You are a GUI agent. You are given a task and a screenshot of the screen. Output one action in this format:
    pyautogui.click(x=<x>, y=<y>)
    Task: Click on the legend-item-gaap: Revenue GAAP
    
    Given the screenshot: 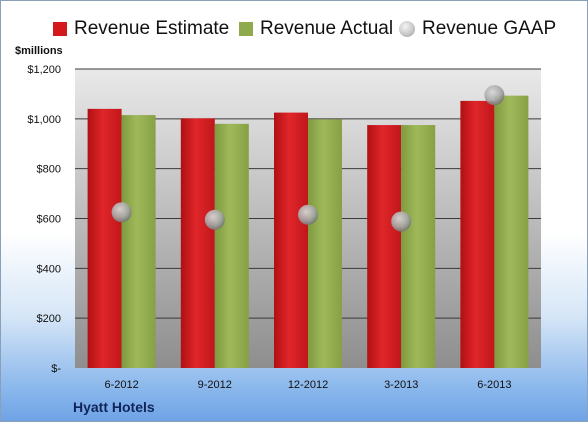 What is the action you would take?
    pyautogui.click(x=477, y=29)
    